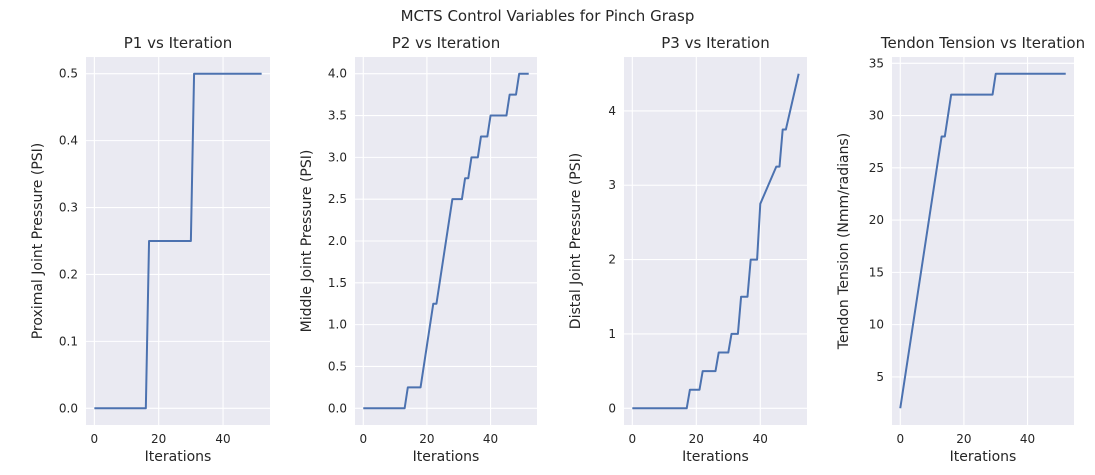 This screenshot has width=1095, height=475. Describe the element at coordinates (68, 341) in the screenshot. I see `y-tick-label: 0.1` at that location.